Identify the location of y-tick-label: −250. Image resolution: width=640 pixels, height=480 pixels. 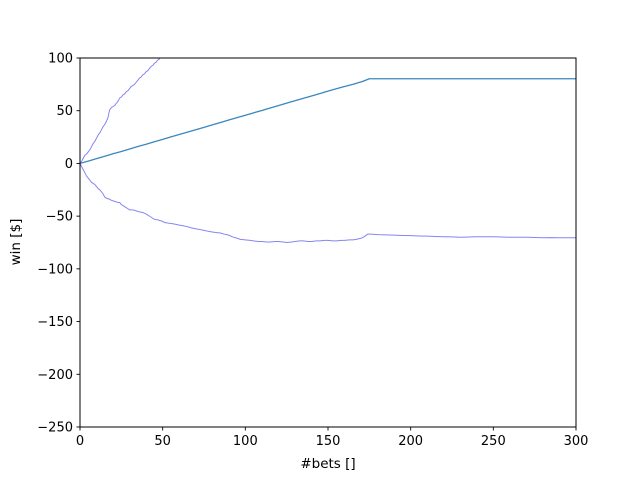
(55, 428).